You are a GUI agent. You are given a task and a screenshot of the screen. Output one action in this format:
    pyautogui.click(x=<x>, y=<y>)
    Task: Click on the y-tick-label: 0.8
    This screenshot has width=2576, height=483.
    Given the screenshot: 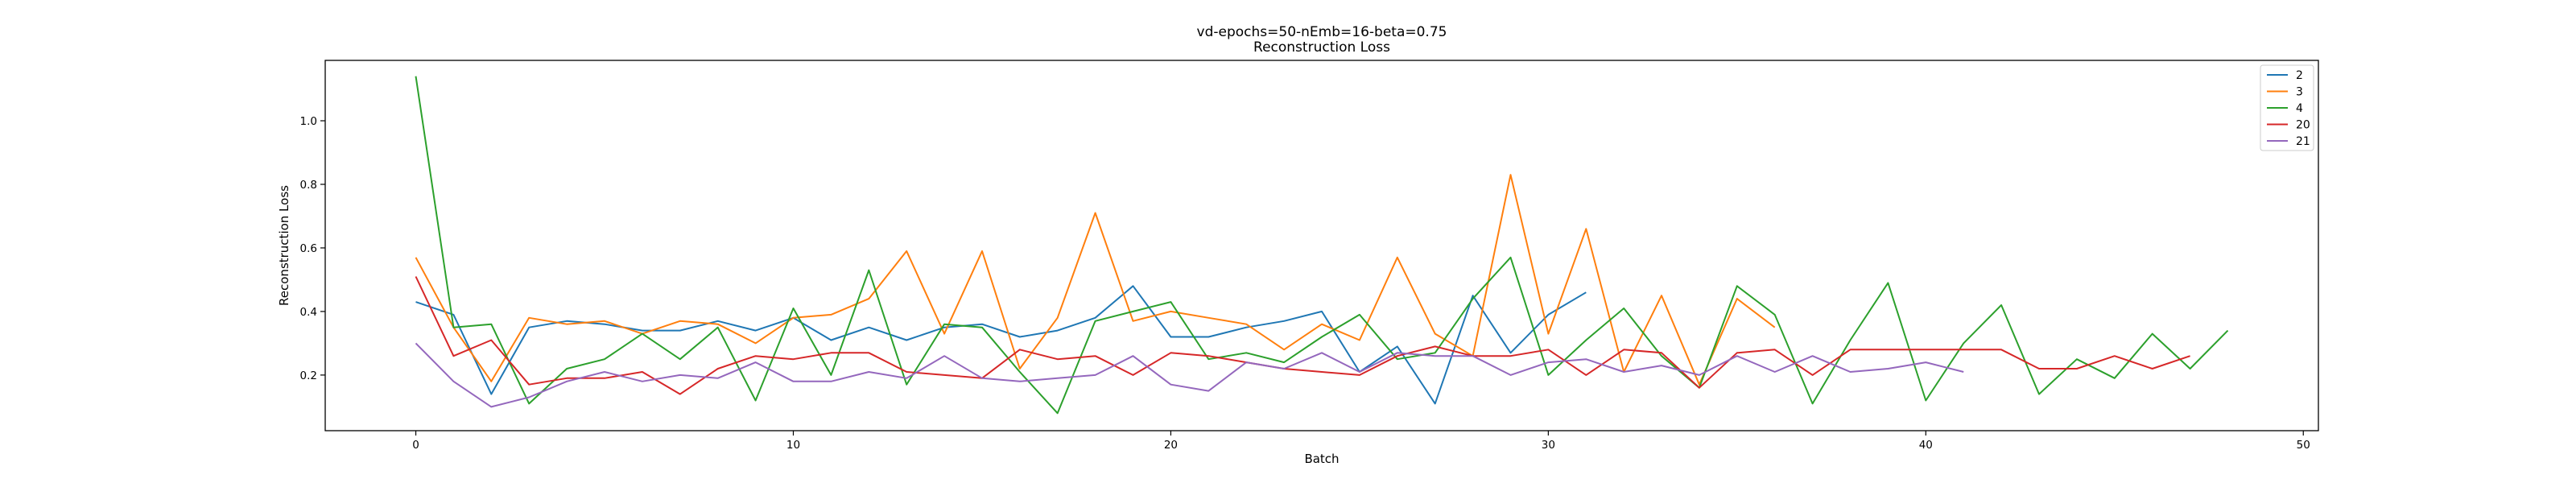 What is the action you would take?
    pyautogui.click(x=308, y=185)
    